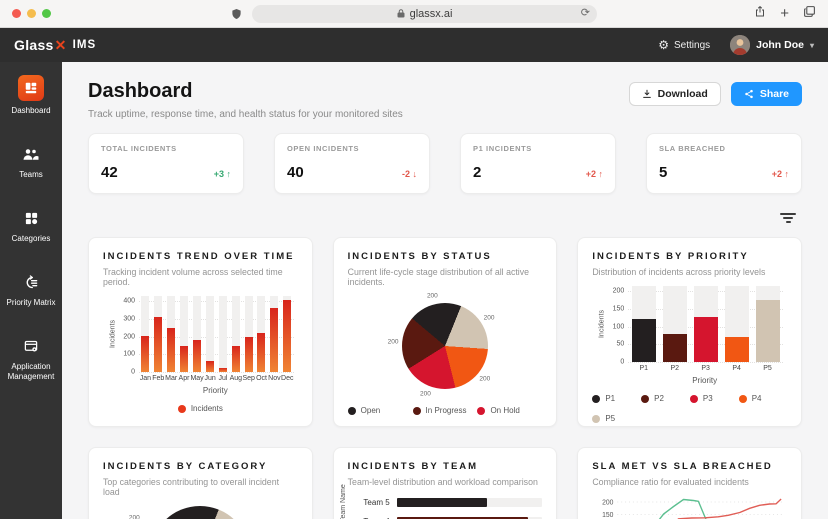  I want to click on kpi-value: 40, so click(295, 172).